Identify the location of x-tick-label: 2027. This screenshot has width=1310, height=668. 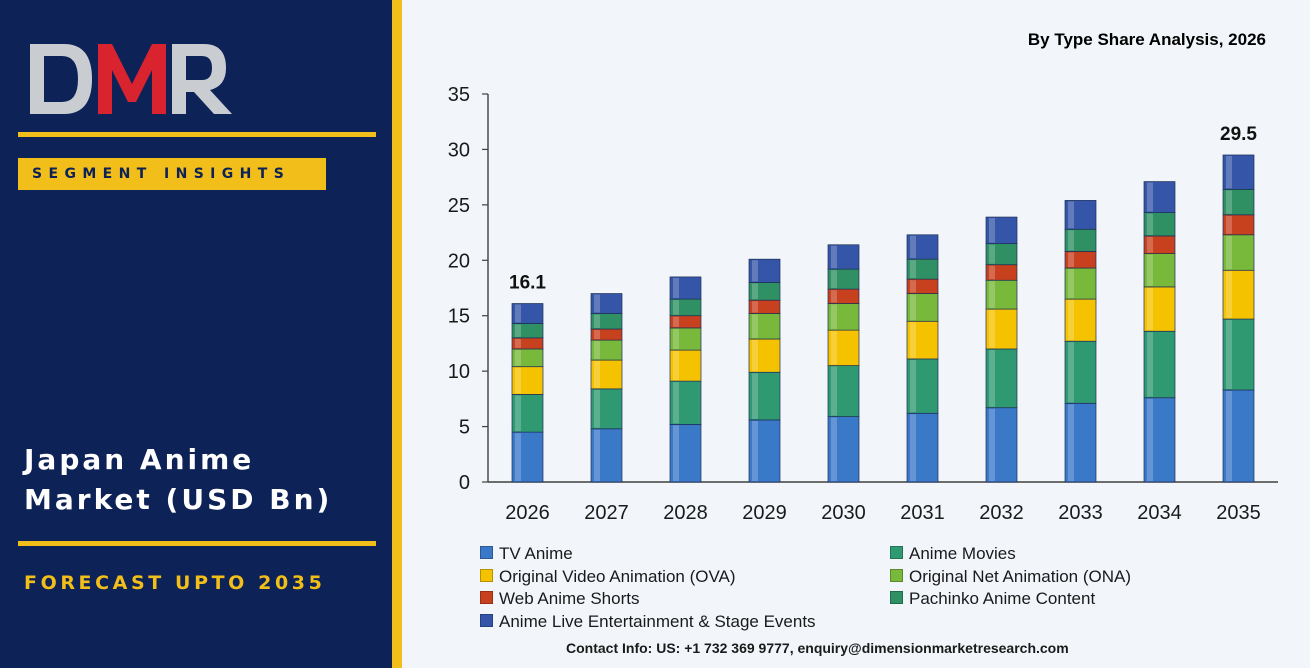
(606, 513).